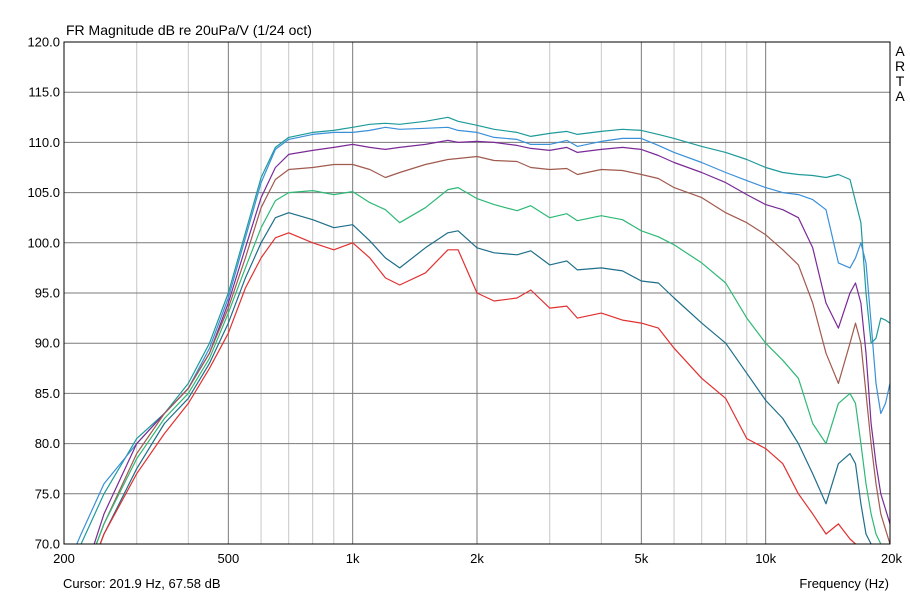  Describe the element at coordinates (47, 443) in the screenshot. I see `y-tick-label: 80.0` at that location.